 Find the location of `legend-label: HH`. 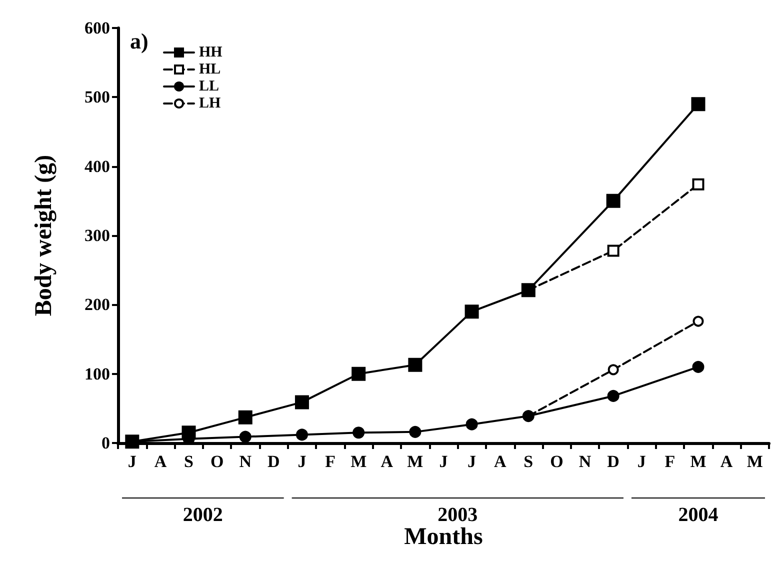

legend-label: HH is located at coordinates (211, 52).